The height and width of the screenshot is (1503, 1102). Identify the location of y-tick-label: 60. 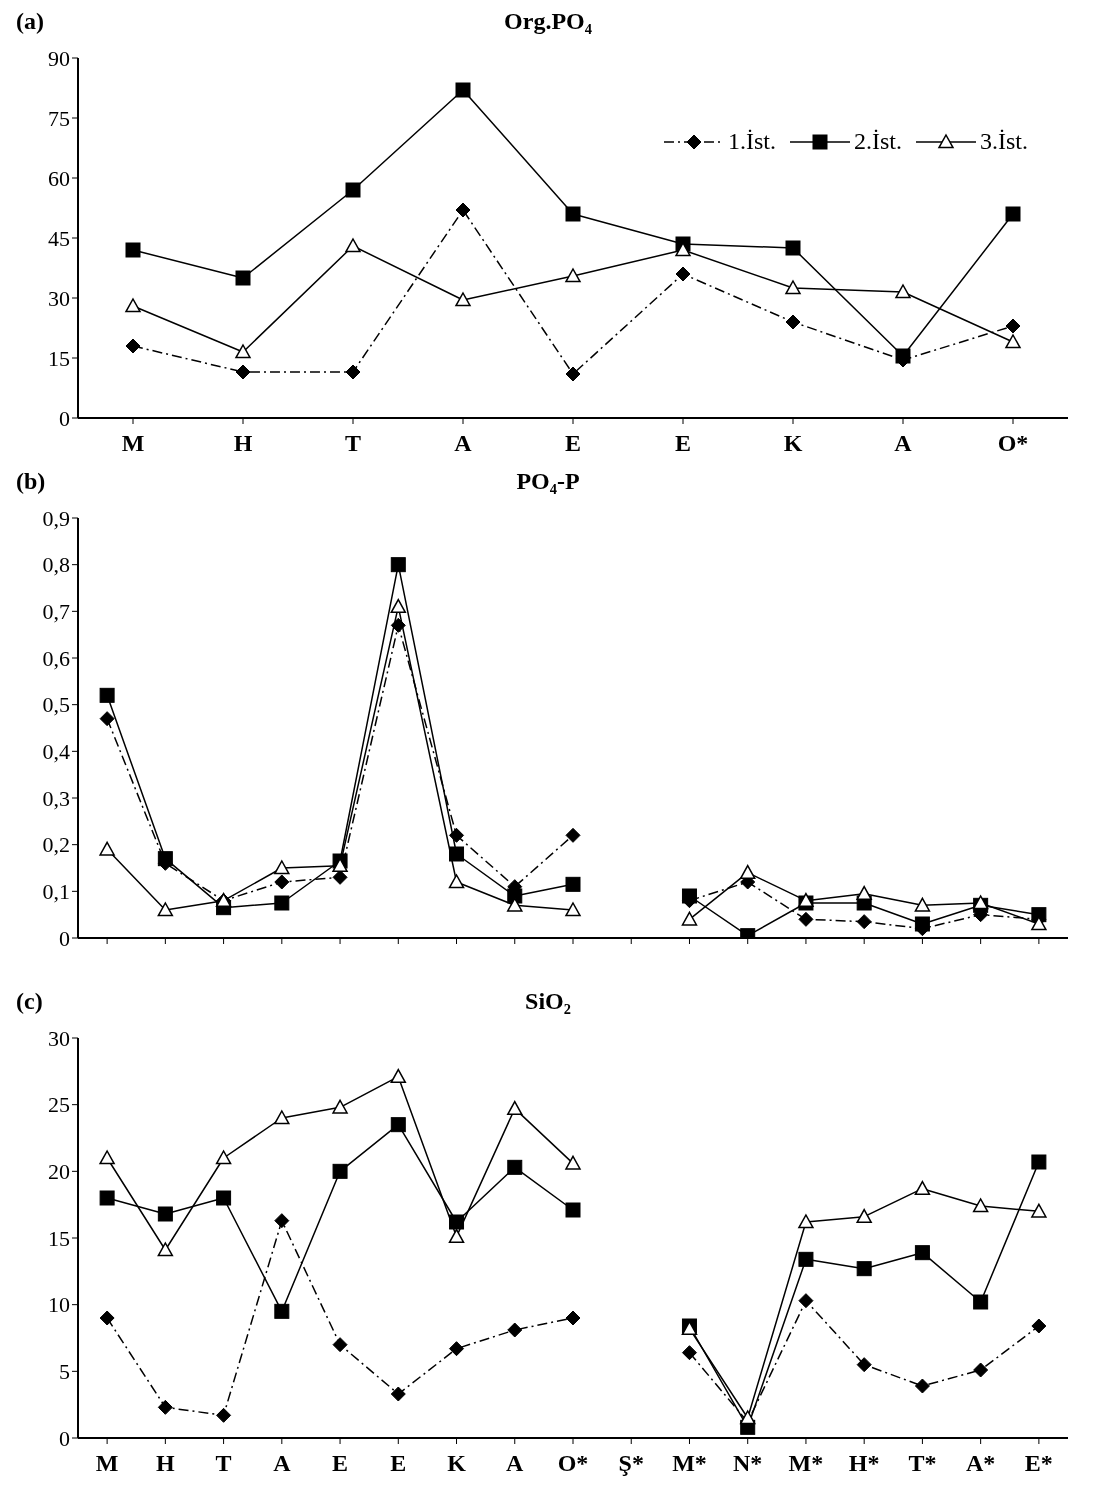
(59, 178).